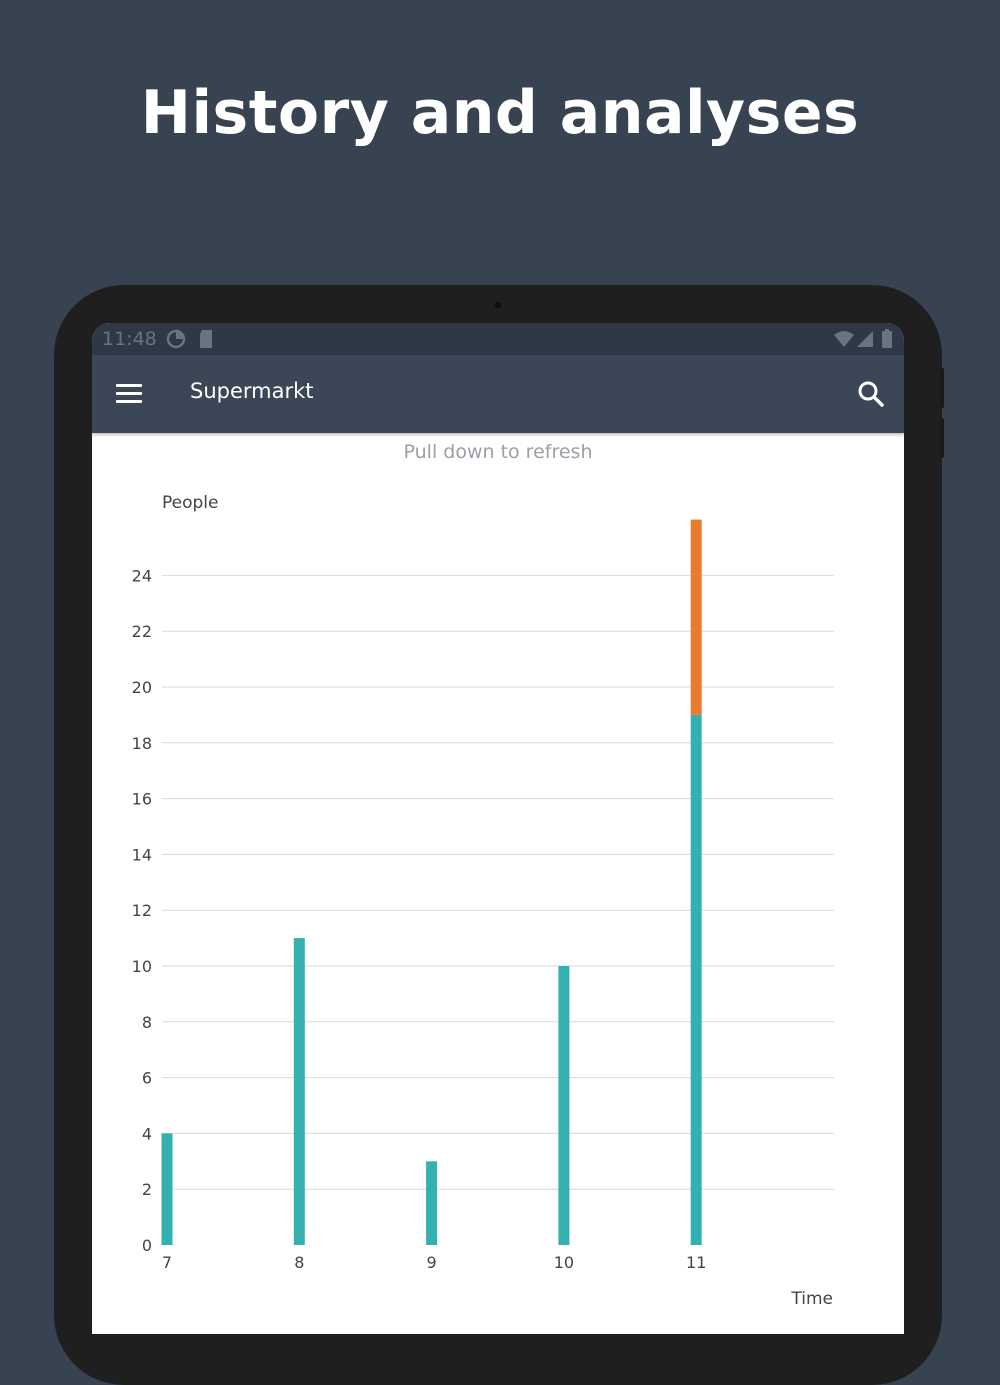 The height and width of the screenshot is (1385, 1000). I want to click on power-button, so click(942, 438).